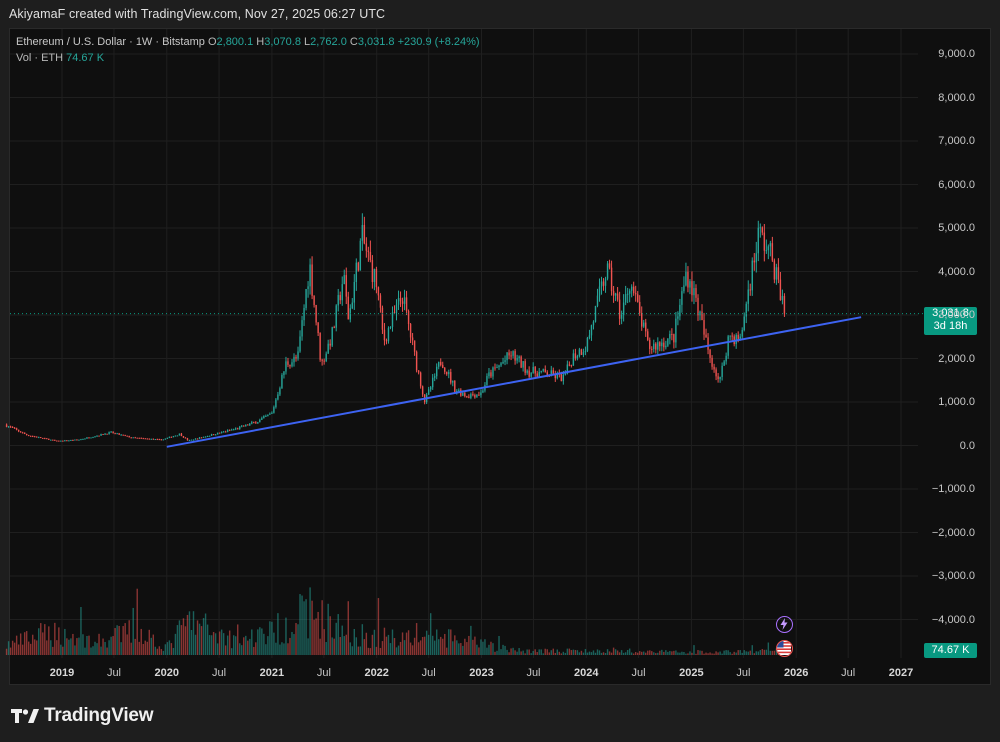  What do you see at coordinates (82, 716) in the screenshot?
I see `tradingview-logo: TradingView` at bounding box center [82, 716].